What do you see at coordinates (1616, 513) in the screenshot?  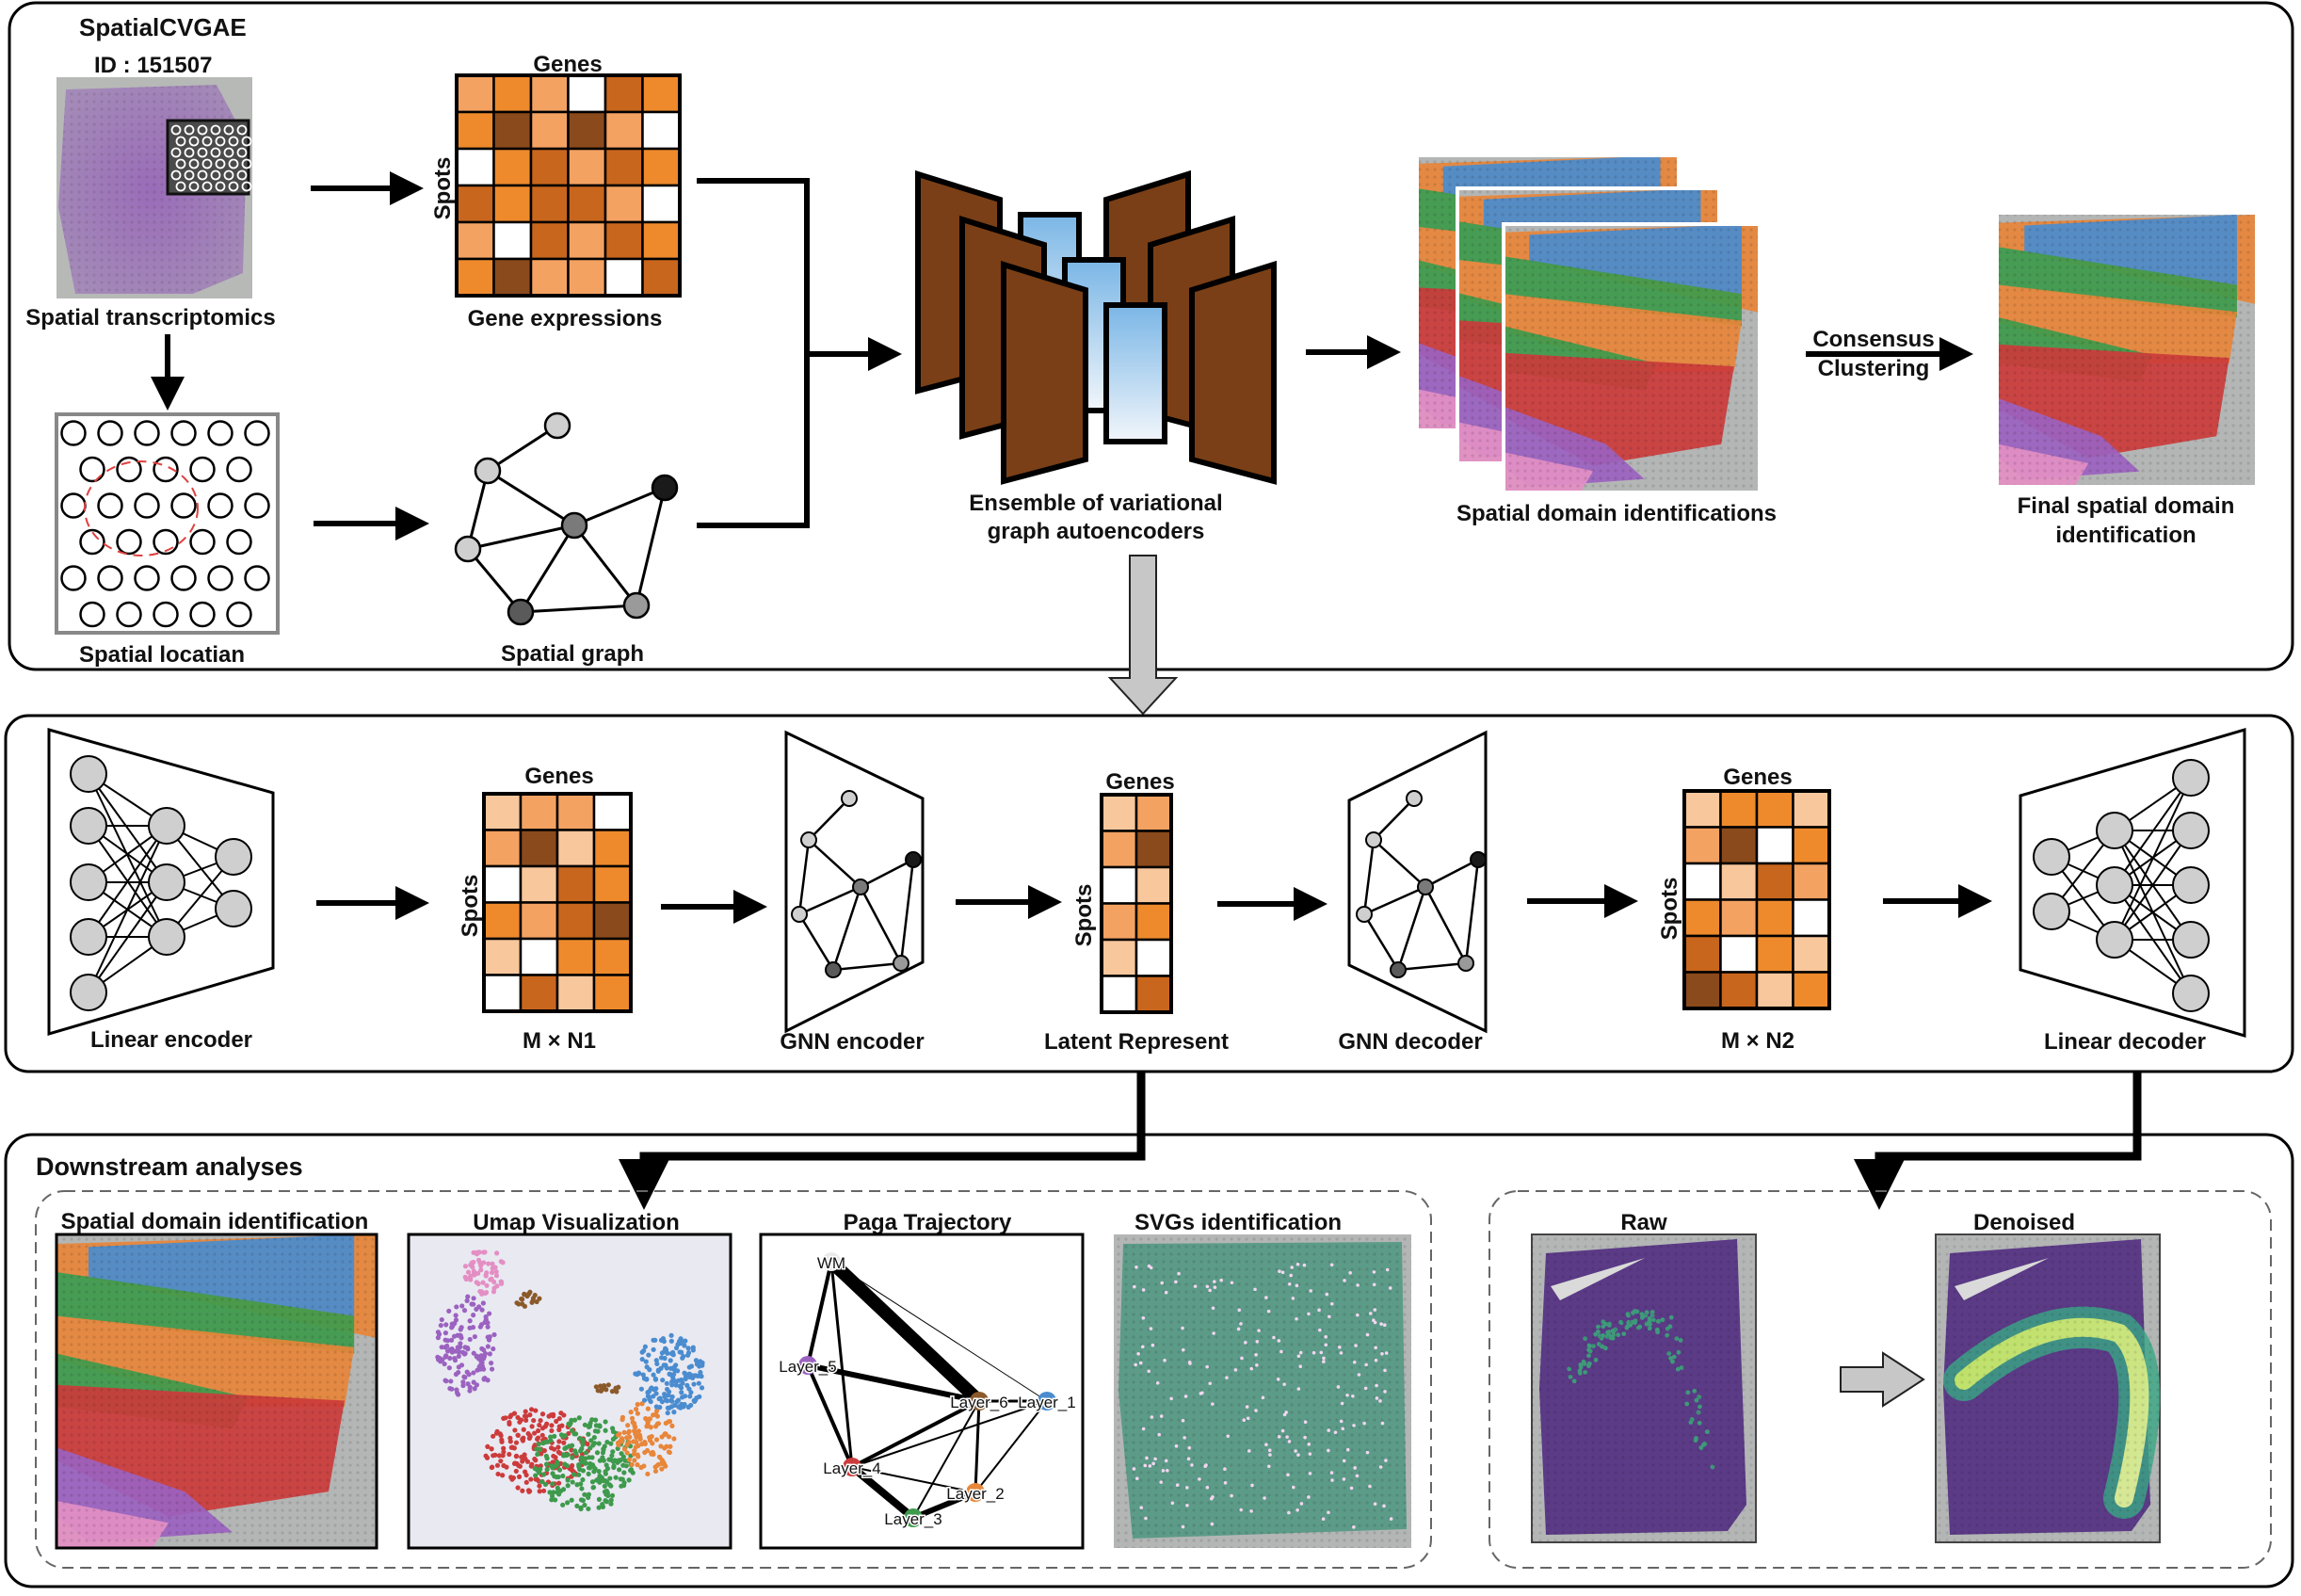 I see `domain-identifications-label: Spatial domain identifications` at bounding box center [1616, 513].